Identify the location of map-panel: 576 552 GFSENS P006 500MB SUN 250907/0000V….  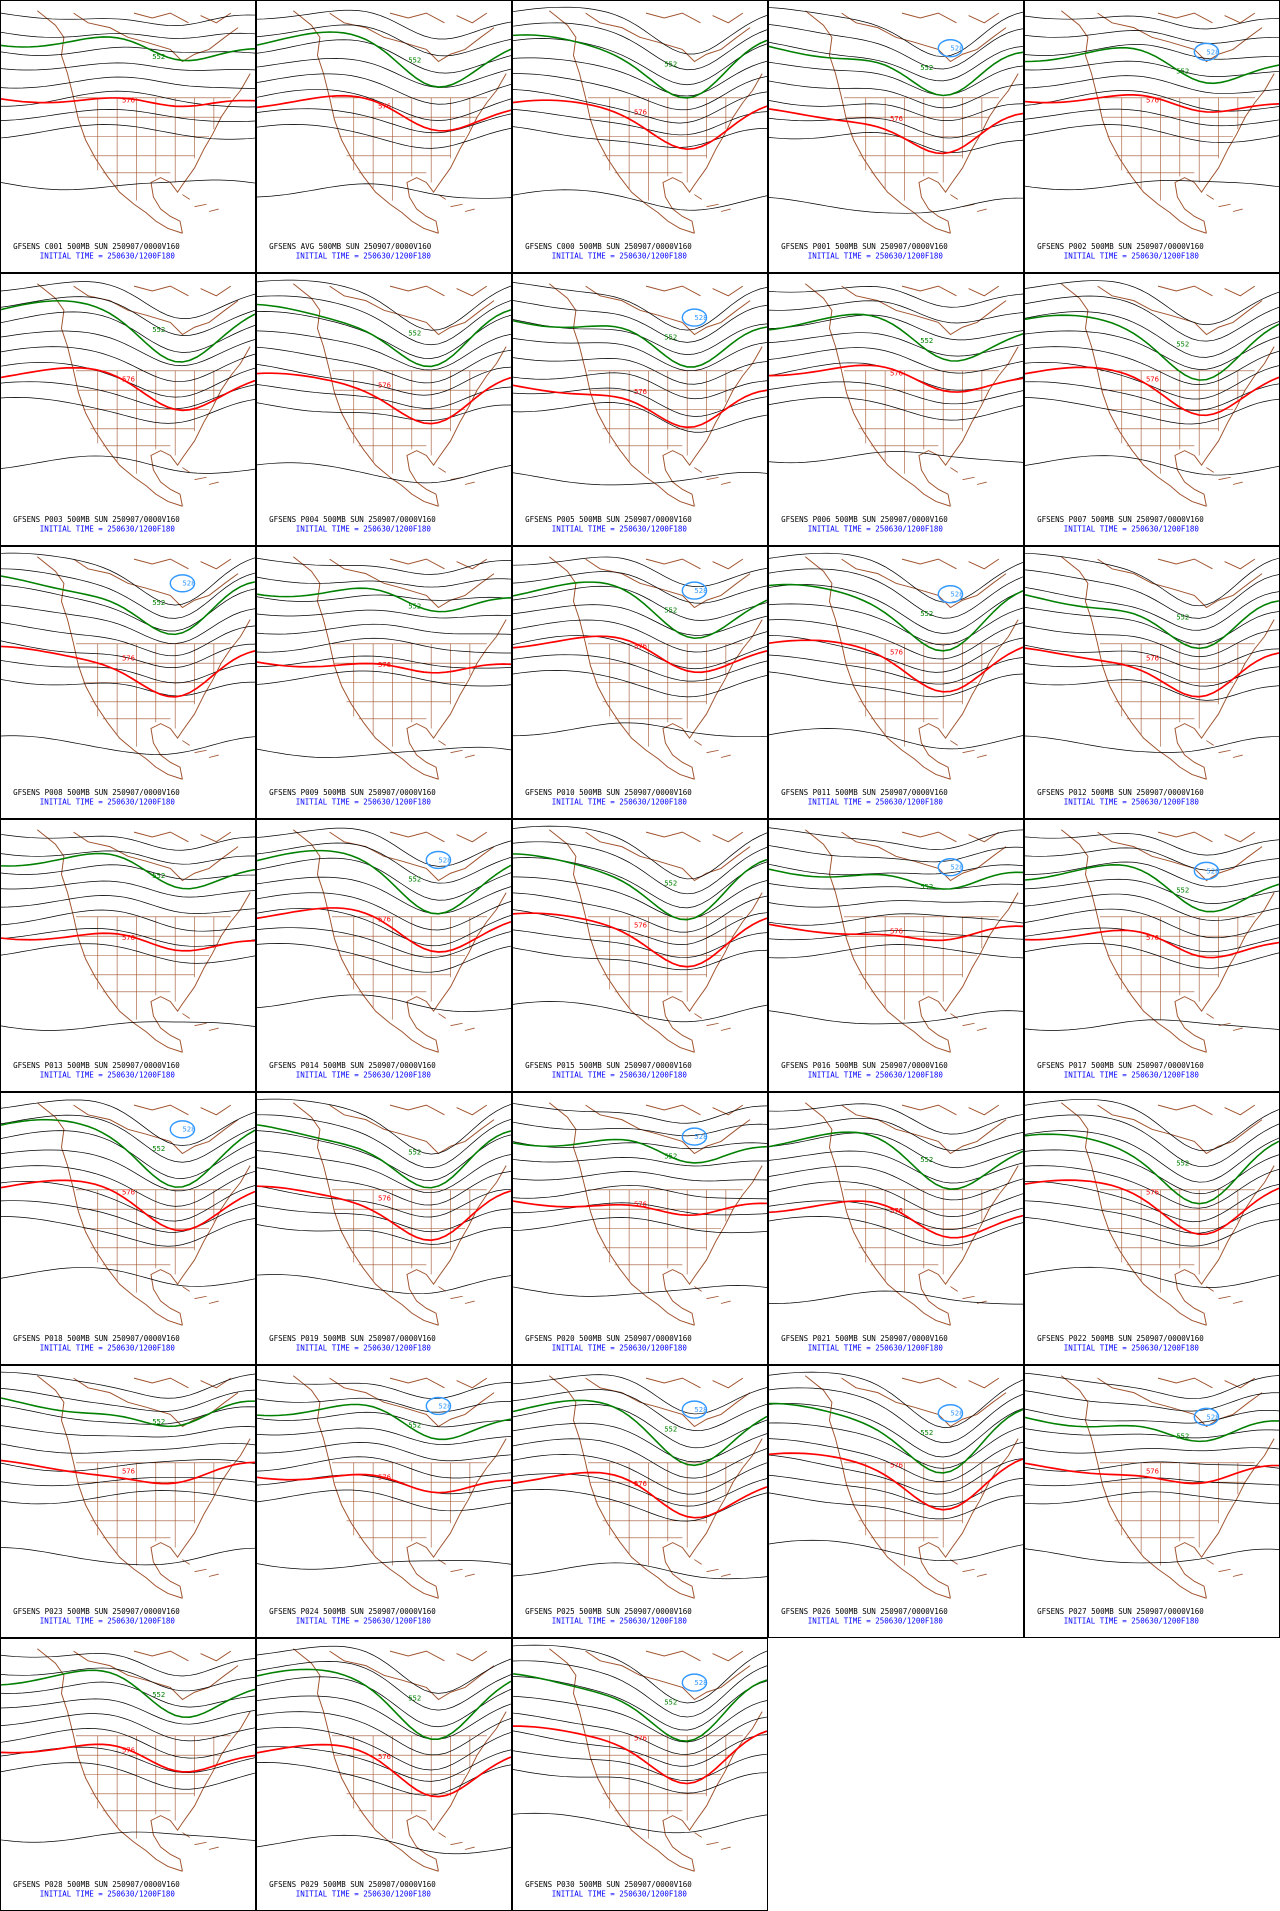
(896, 409).